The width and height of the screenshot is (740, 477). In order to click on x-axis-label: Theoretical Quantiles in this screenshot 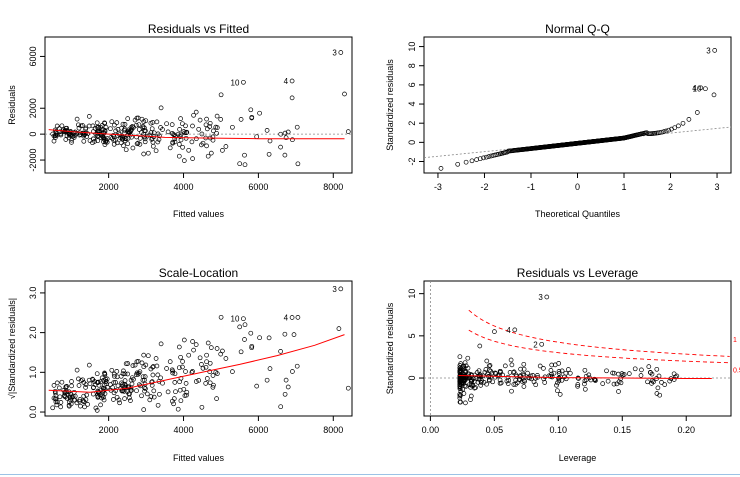, I will do `click(578, 214)`.